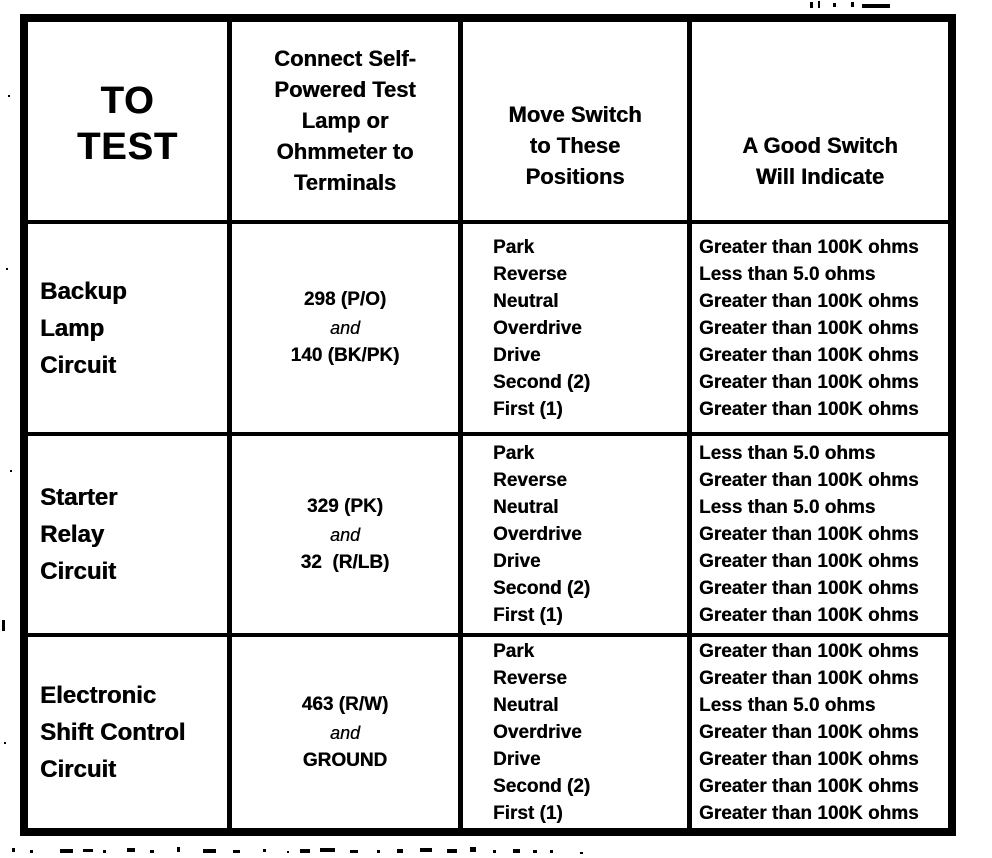 The width and height of the screenshot is (992, 858). I want to click on terminals-electronic-shift: 463 (R/W) and GROUND, so click(347, 732).